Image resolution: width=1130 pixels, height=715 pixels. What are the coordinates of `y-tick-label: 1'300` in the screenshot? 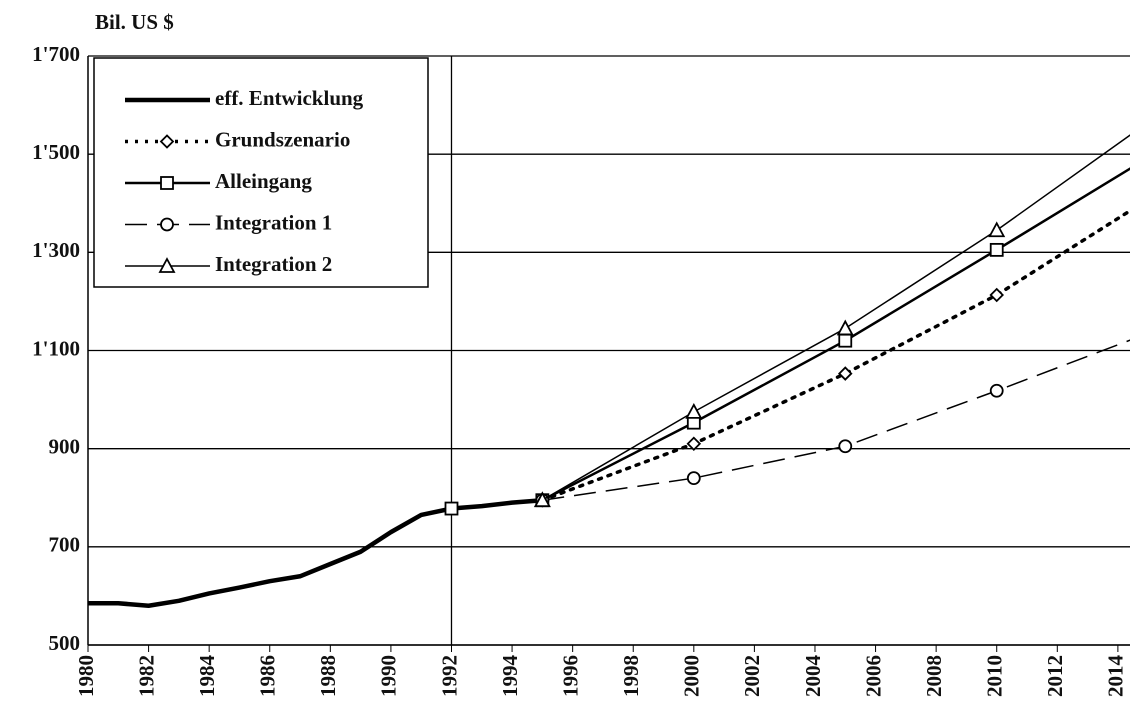 It's located at (56, 250).